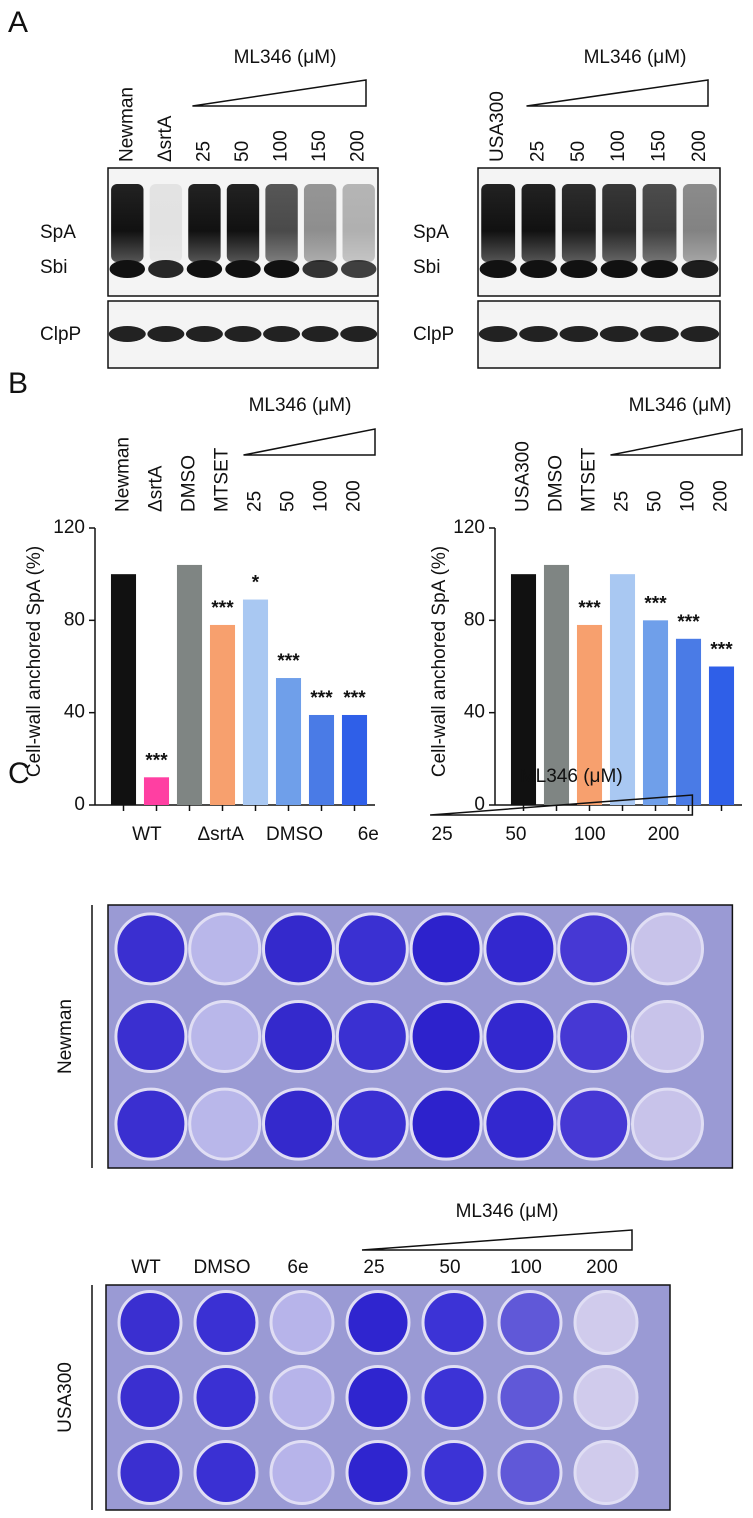 The width and height of the screenshot is (753, 1518). What do you see at coordinates (556, 483) in the screenshot?
I see `x-tick-label: DMSO` at bounding box center [556, 483].